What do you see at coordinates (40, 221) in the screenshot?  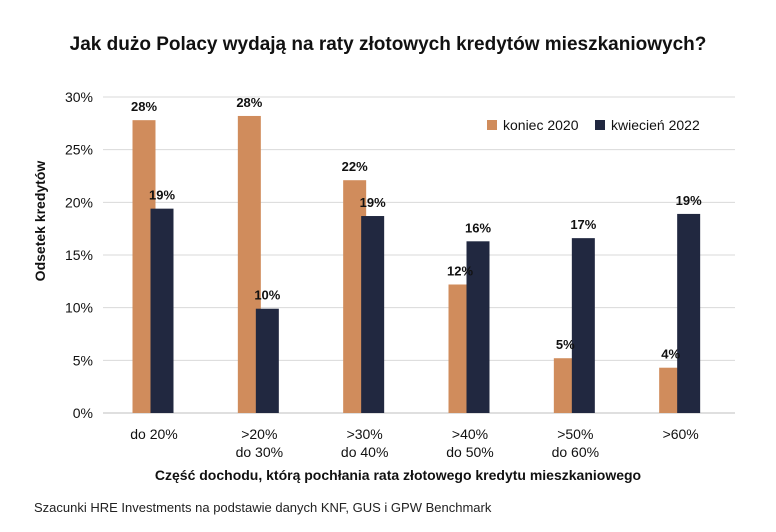 I see `y-axis-title: Odsetek kredytów` at bounding box center [40, 221].